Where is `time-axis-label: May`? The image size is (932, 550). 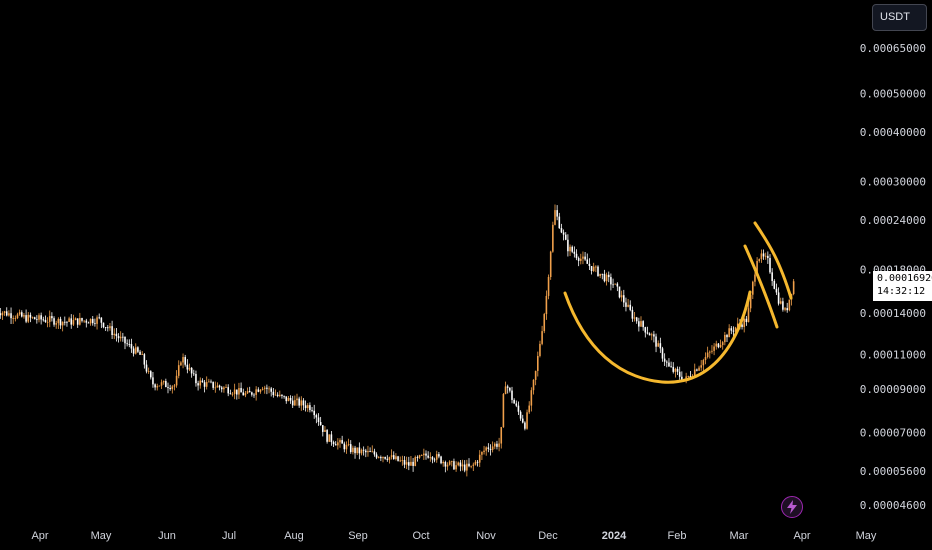 time-axis-label: May is located at coordinates (866, 536).